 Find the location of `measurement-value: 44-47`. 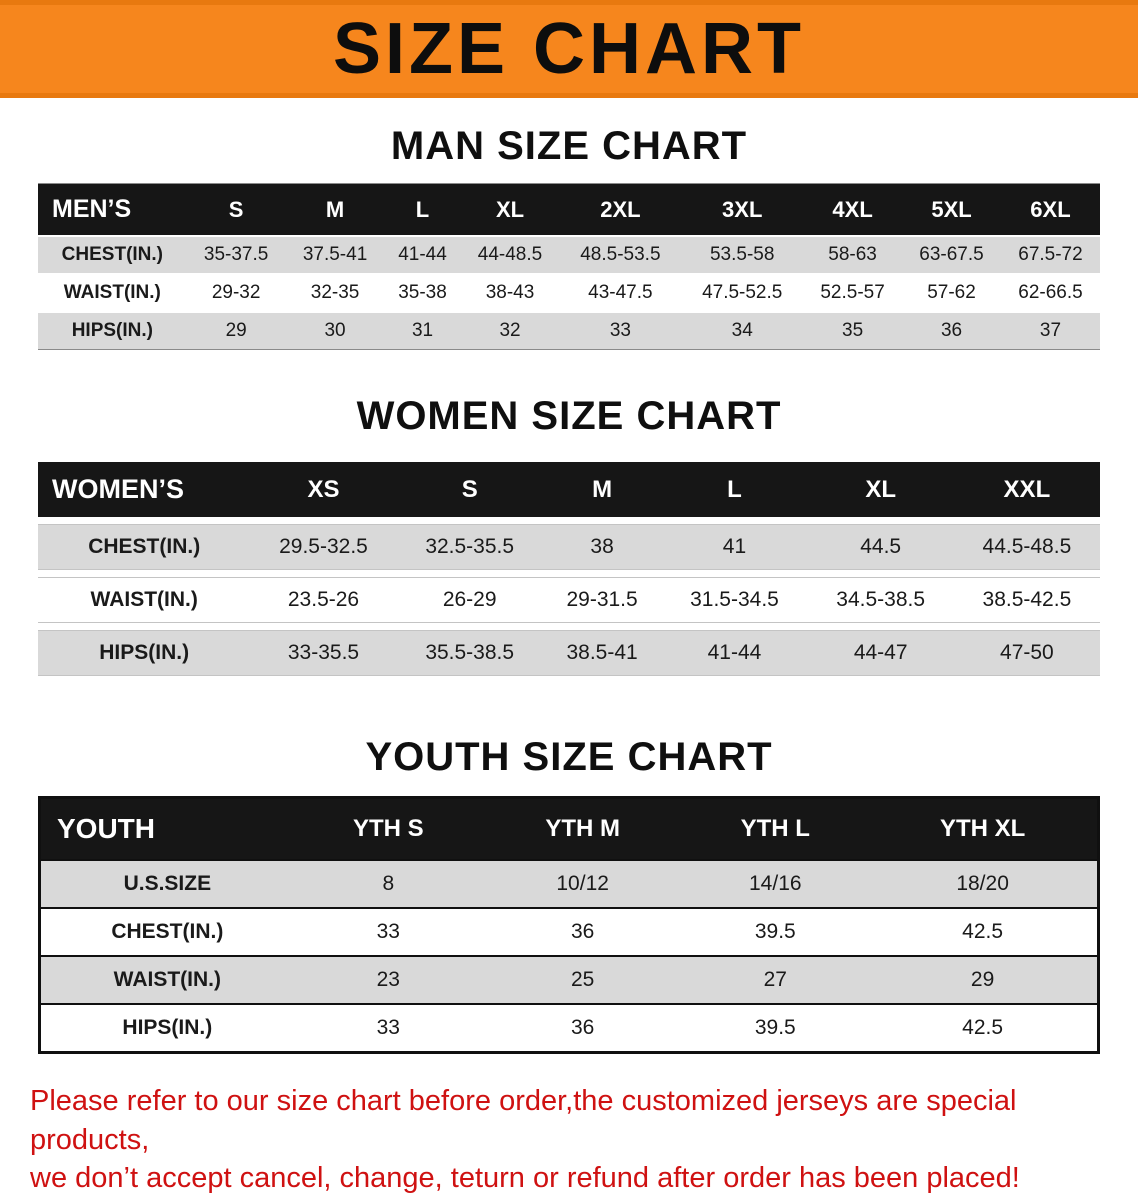

measurement-value: 44-47 is located at coordinates (880, 653).